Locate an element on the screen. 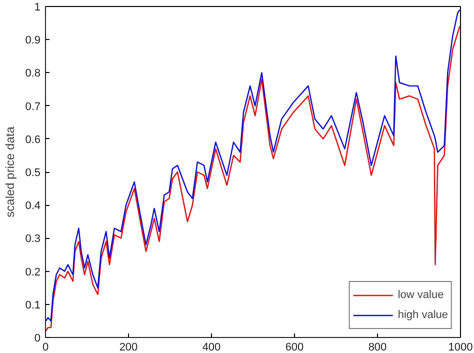 The image size is (474, 353). y-tick-label: 1 is located at coordinates (37, 8).